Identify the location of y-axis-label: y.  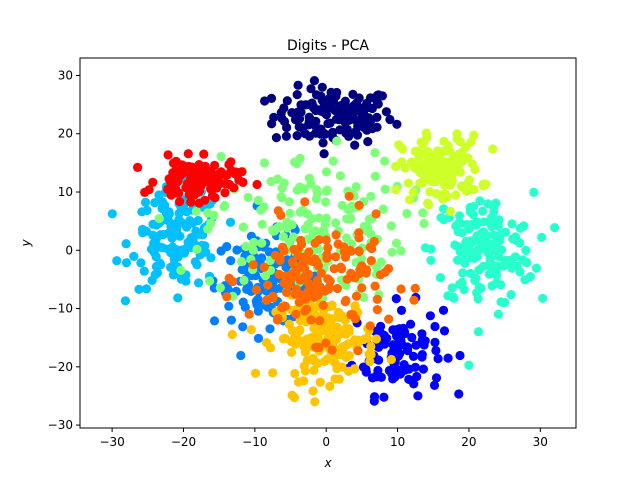
(26, 243).